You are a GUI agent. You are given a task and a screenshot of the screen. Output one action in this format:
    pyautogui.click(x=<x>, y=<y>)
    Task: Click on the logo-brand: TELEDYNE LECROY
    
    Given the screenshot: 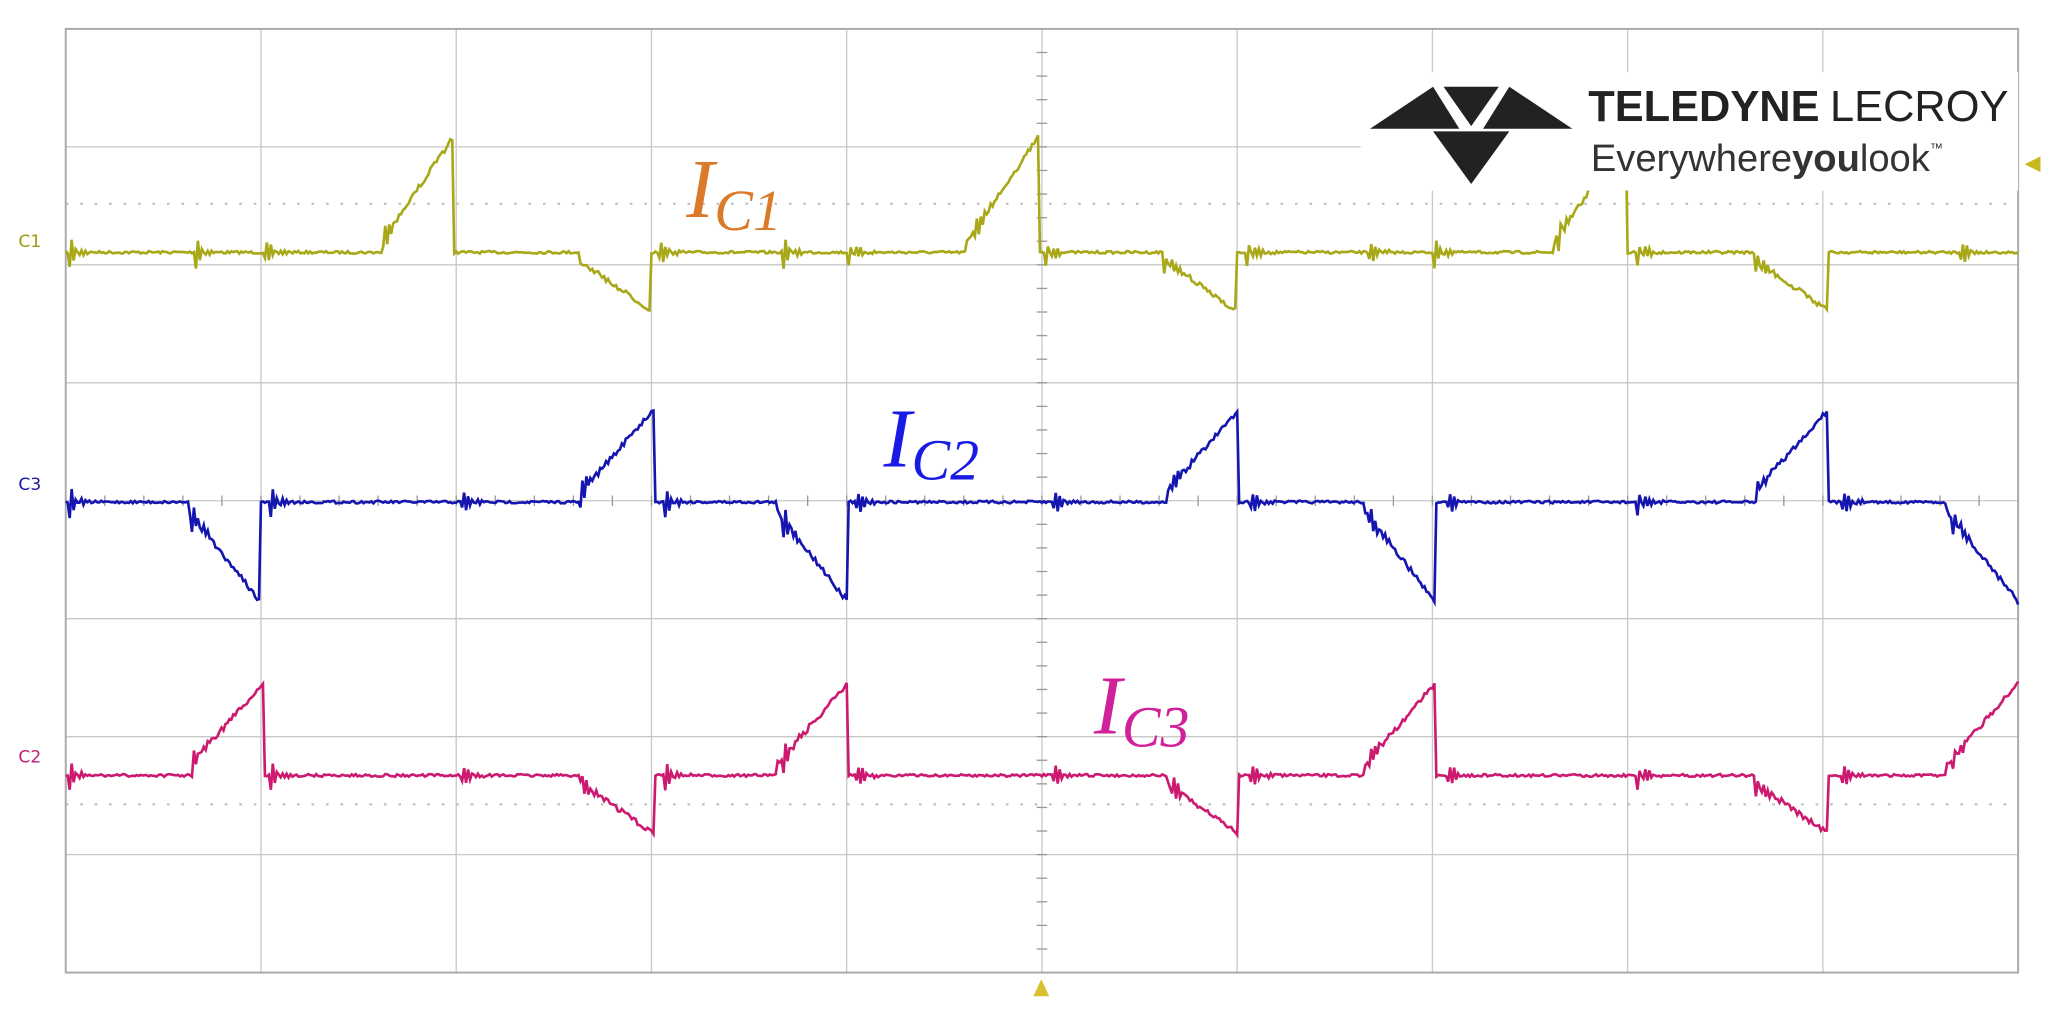 What is the action you would take?
    pyautogui.click(x=1798, y=107)
    